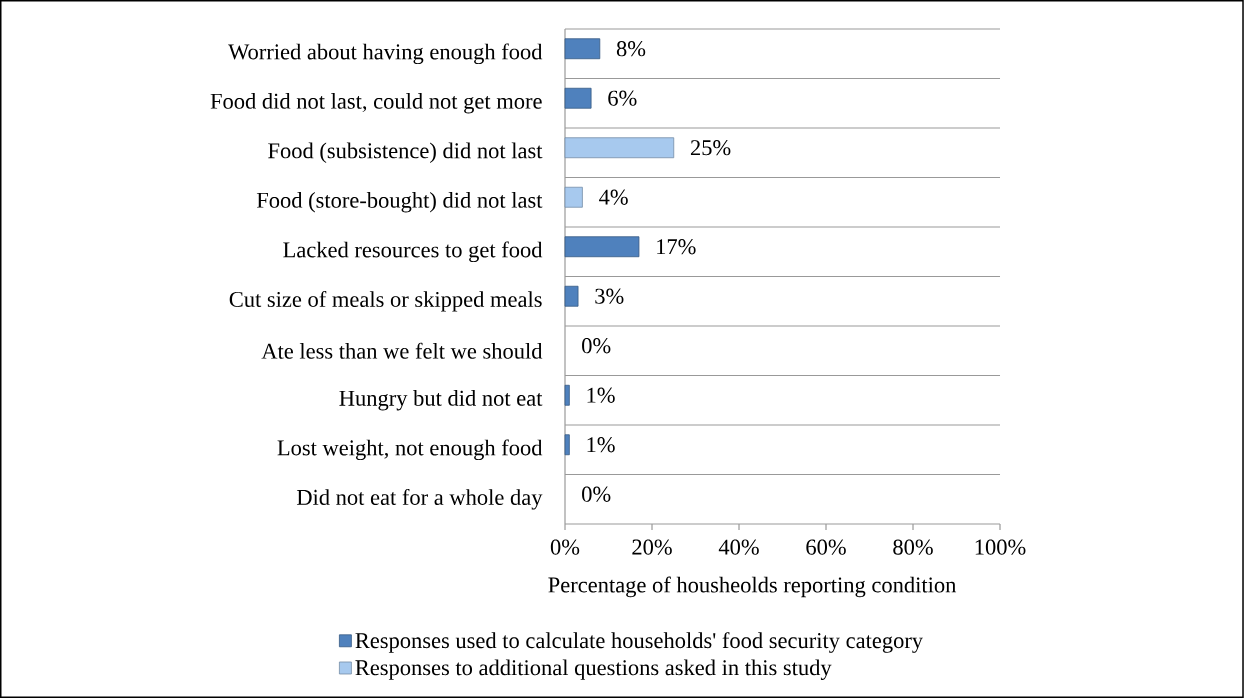 The image size is (1249, 698). Describe the element at coordinates (913, 547) in the screenshot. I see `x-tick-label: 80%` at that location.